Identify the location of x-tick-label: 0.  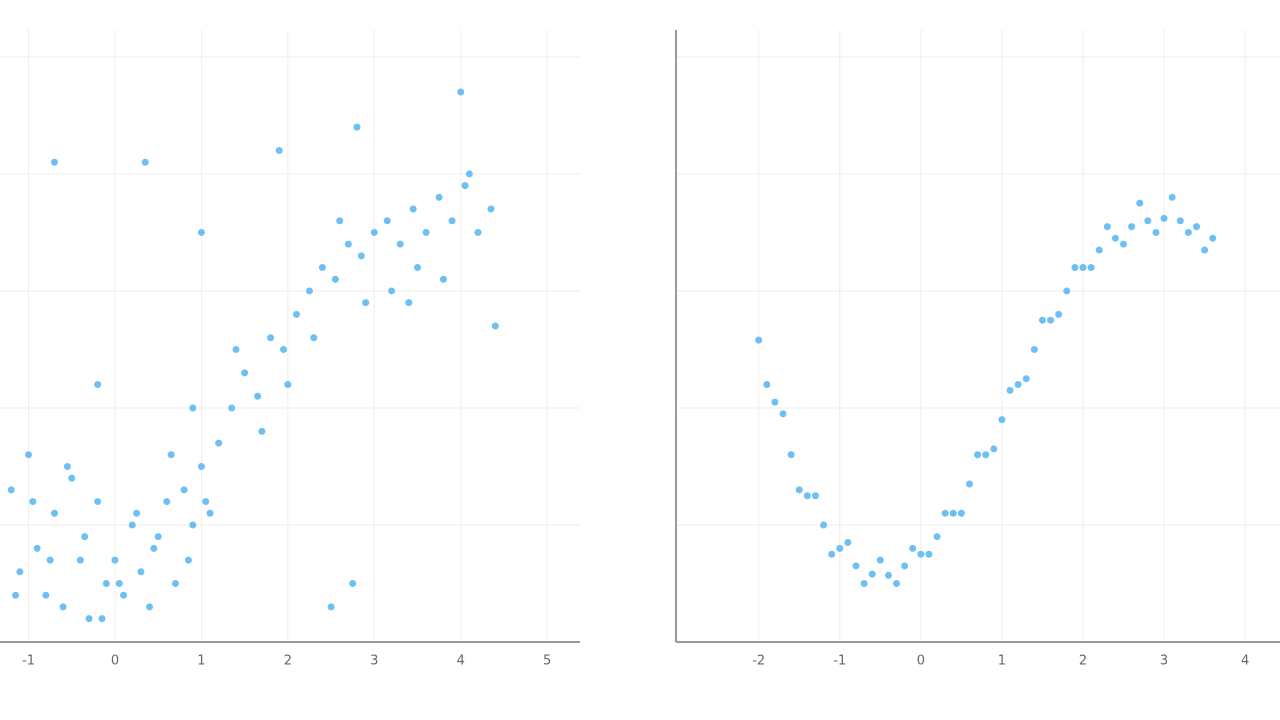
(921, 661).